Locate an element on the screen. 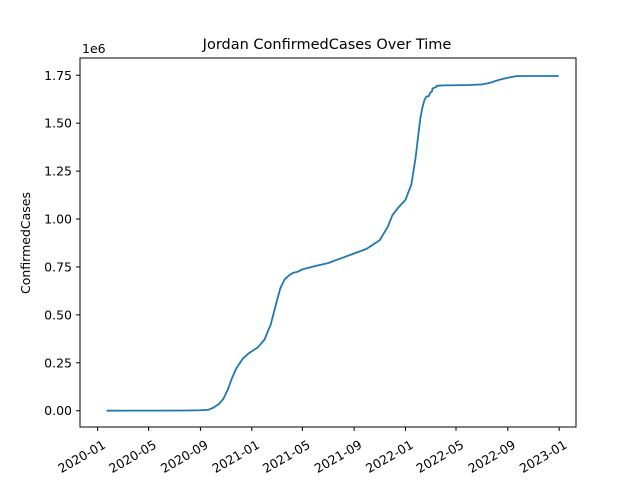 The image size is (640, 480). y-axis-label: ConfirmedCases is located at coordinates (25, 243).